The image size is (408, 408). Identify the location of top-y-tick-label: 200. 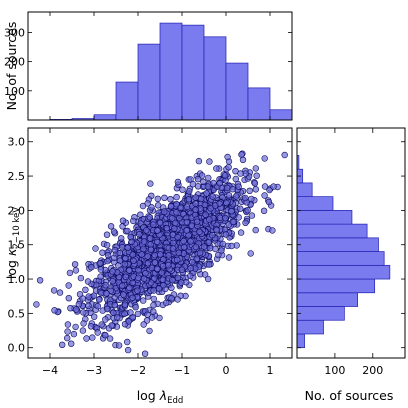
(14, 62).